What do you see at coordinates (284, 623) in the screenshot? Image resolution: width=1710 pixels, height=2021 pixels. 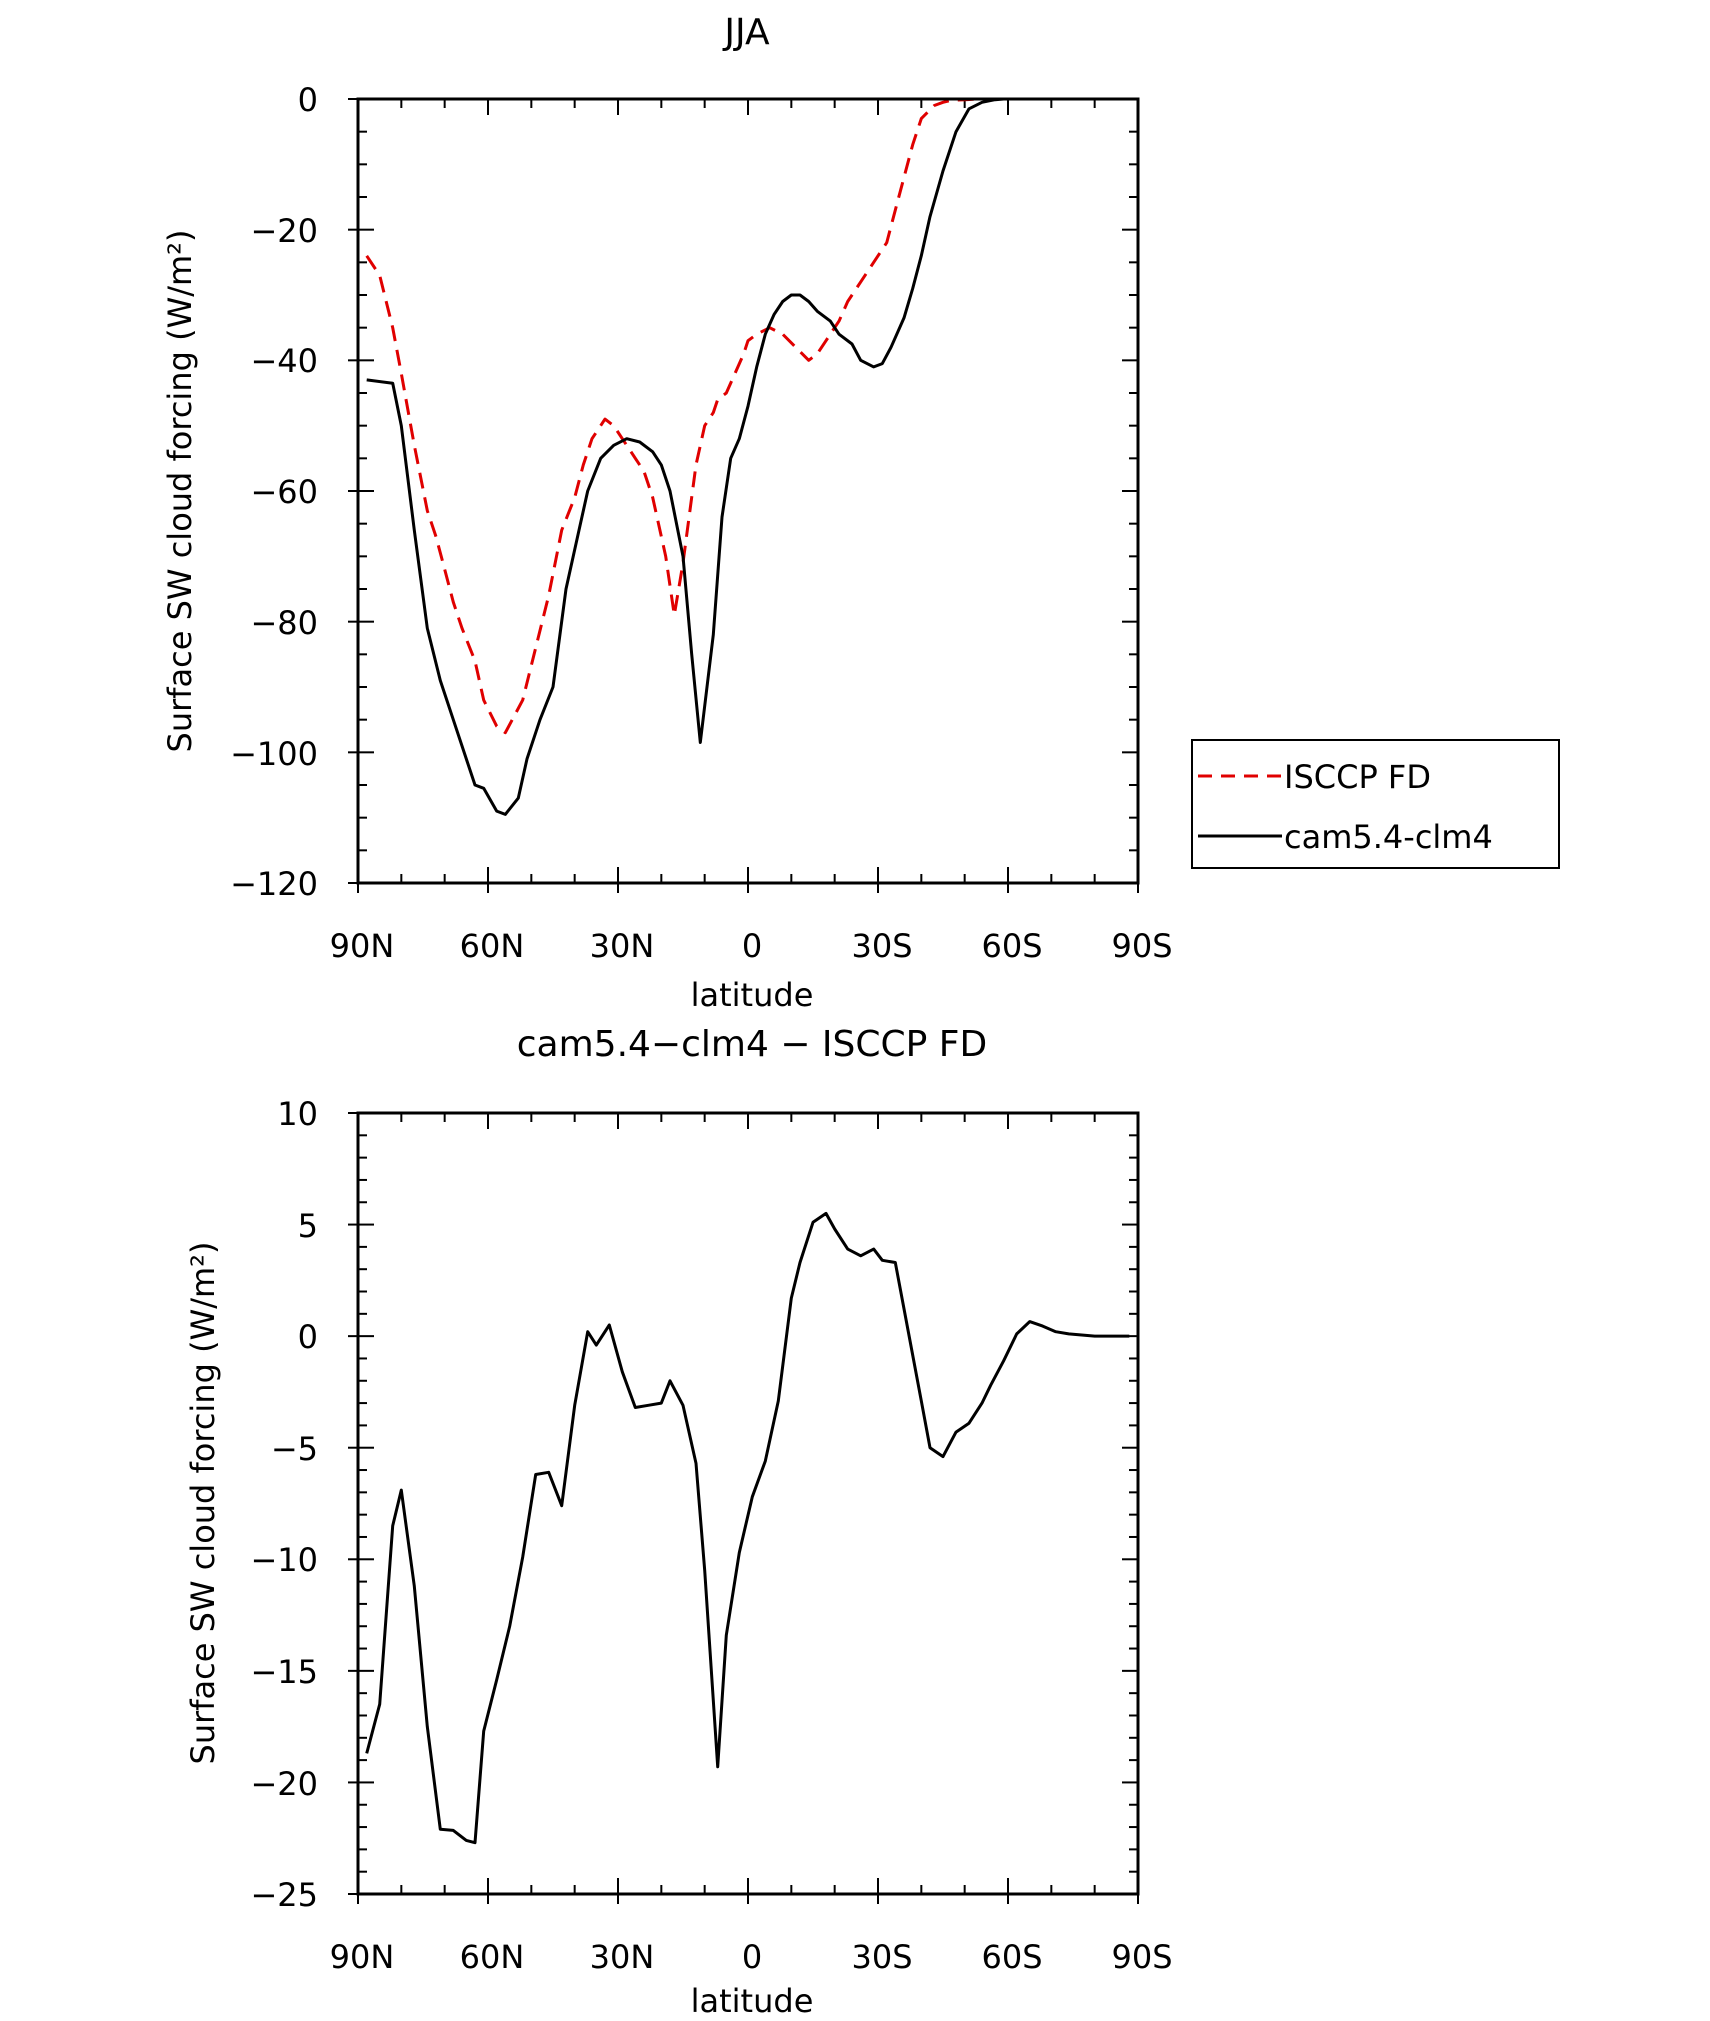 I see `y-tick-label: −80` at bounding box center [284, 623].